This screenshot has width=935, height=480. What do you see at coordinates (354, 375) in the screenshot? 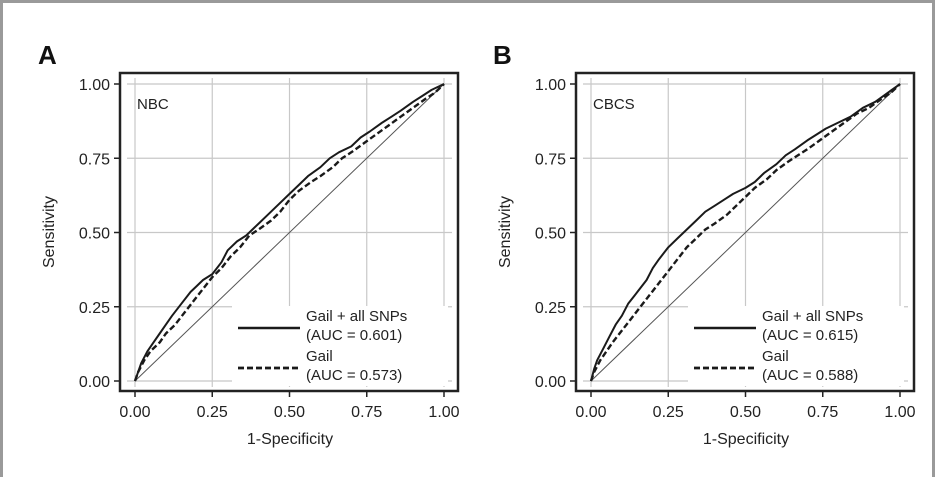
I see `legend-auc: (AUC = 0.573)` at bounding box center [354, 375].